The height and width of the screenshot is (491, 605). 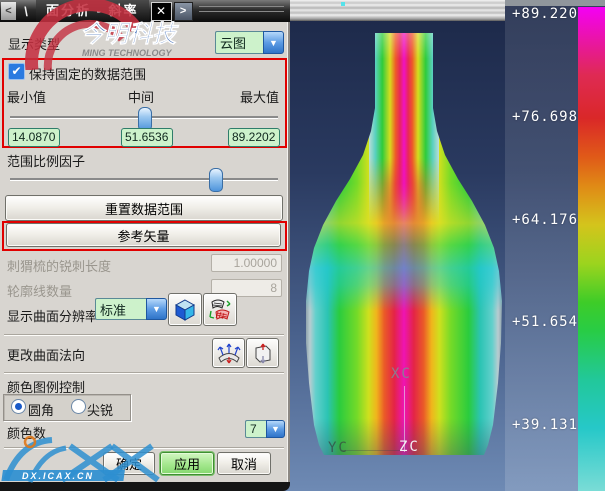 I want to click on legend-control-label: 颜色图例控制, so click(x=46, y=387).